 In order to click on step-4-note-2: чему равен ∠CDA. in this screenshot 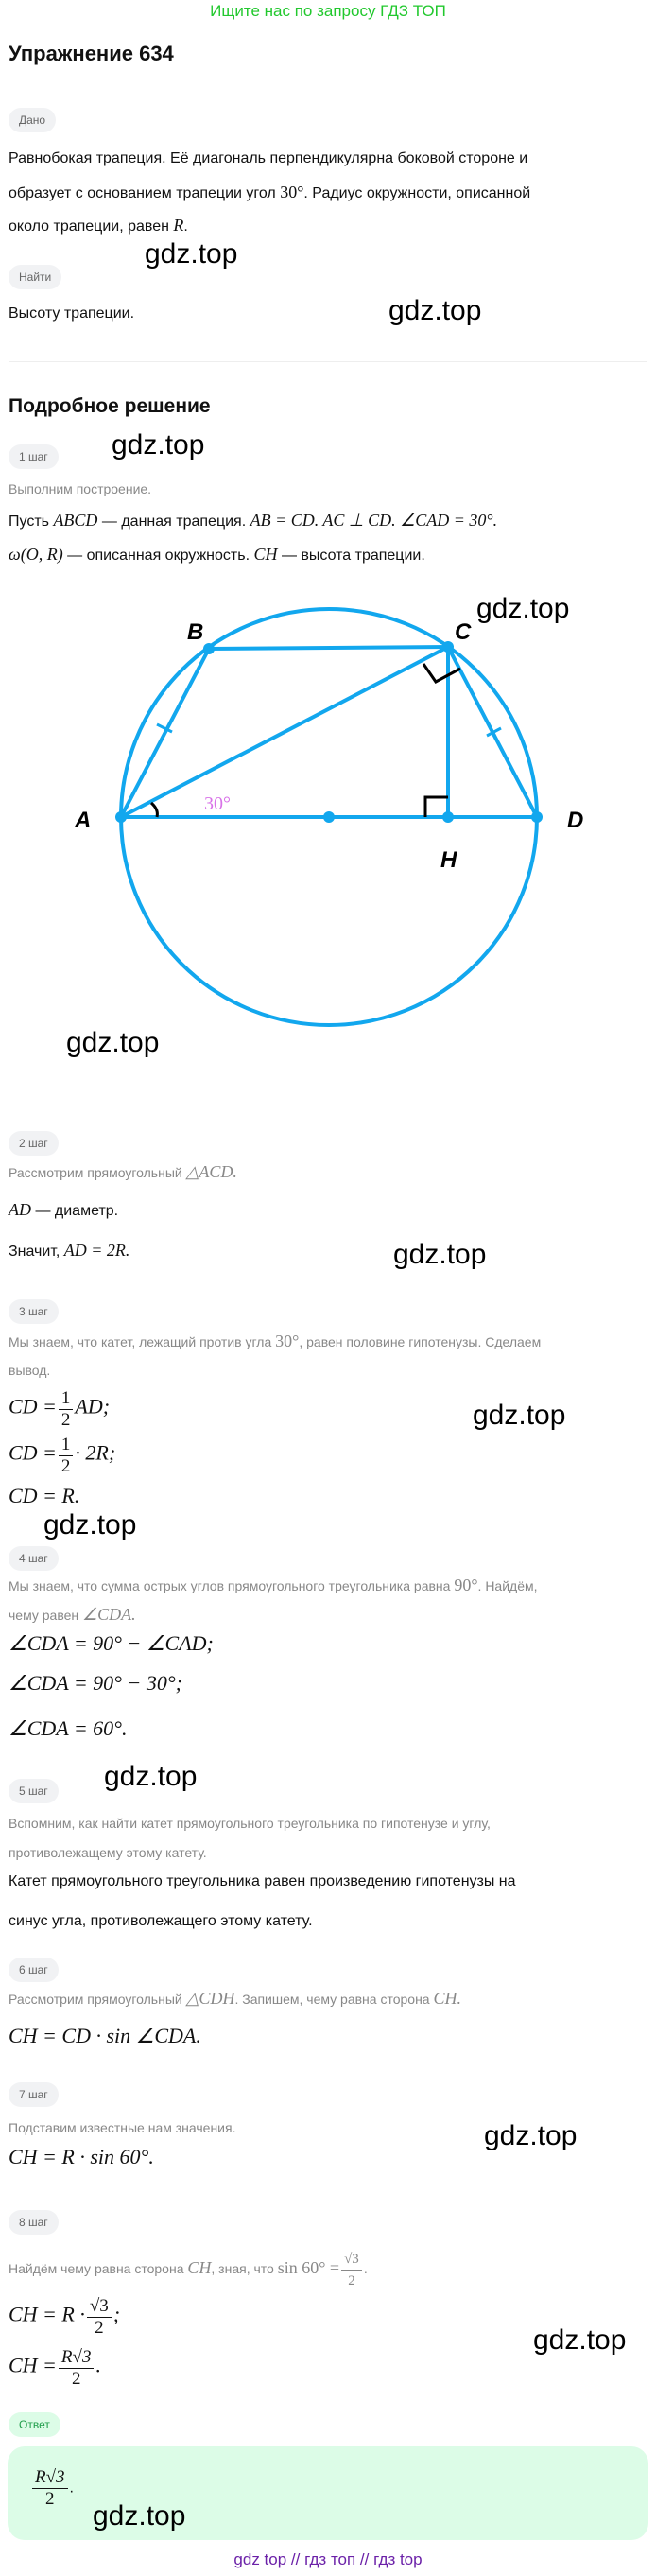, I will do `click(72, 1615)`.